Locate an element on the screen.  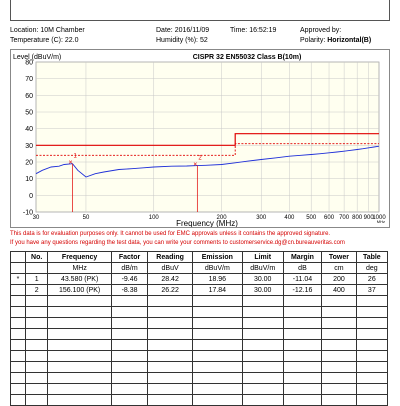
polarity-value: Horizontal(B) is located at coordinates (349, 40).